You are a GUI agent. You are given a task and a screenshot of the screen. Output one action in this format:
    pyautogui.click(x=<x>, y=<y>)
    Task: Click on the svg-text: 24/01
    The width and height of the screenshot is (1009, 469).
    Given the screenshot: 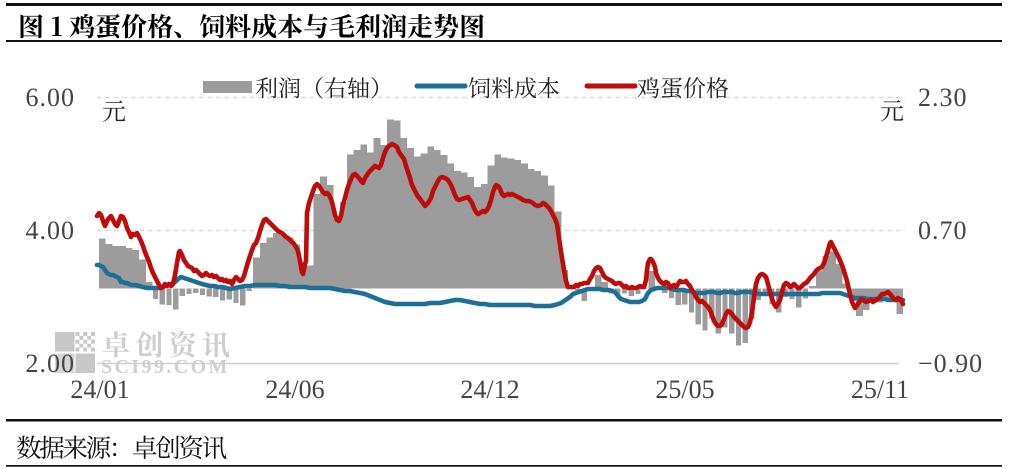 What is the action you would take?
    pyautogui.click(x=99, y=389)
    